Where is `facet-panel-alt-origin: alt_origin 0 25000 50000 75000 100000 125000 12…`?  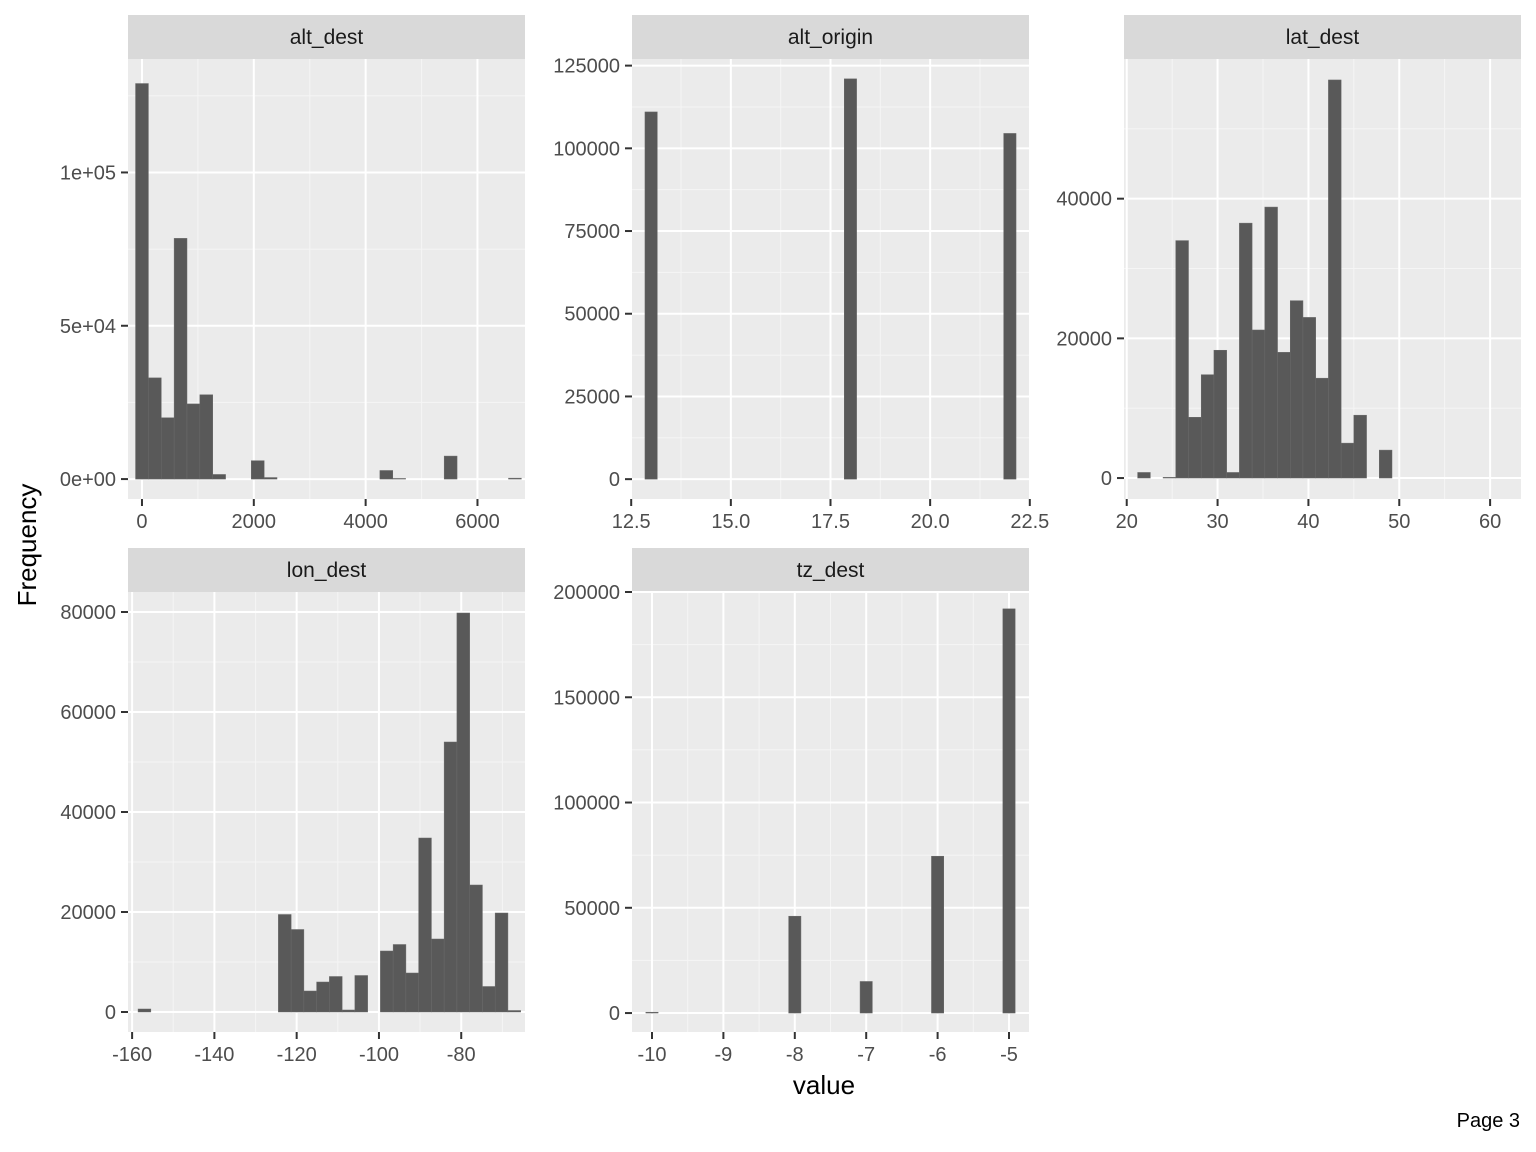 facet-panel-alt-origin: alt_origin 0 25000 50000 75000 100000 125000 12… is located at coordinates (801, 274).